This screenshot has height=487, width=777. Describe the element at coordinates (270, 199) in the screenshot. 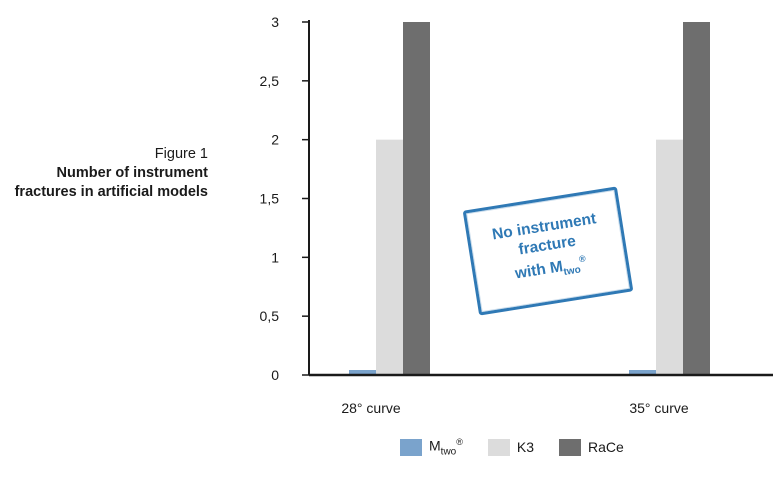

I see `y-tick-label: 1,5` at that location.